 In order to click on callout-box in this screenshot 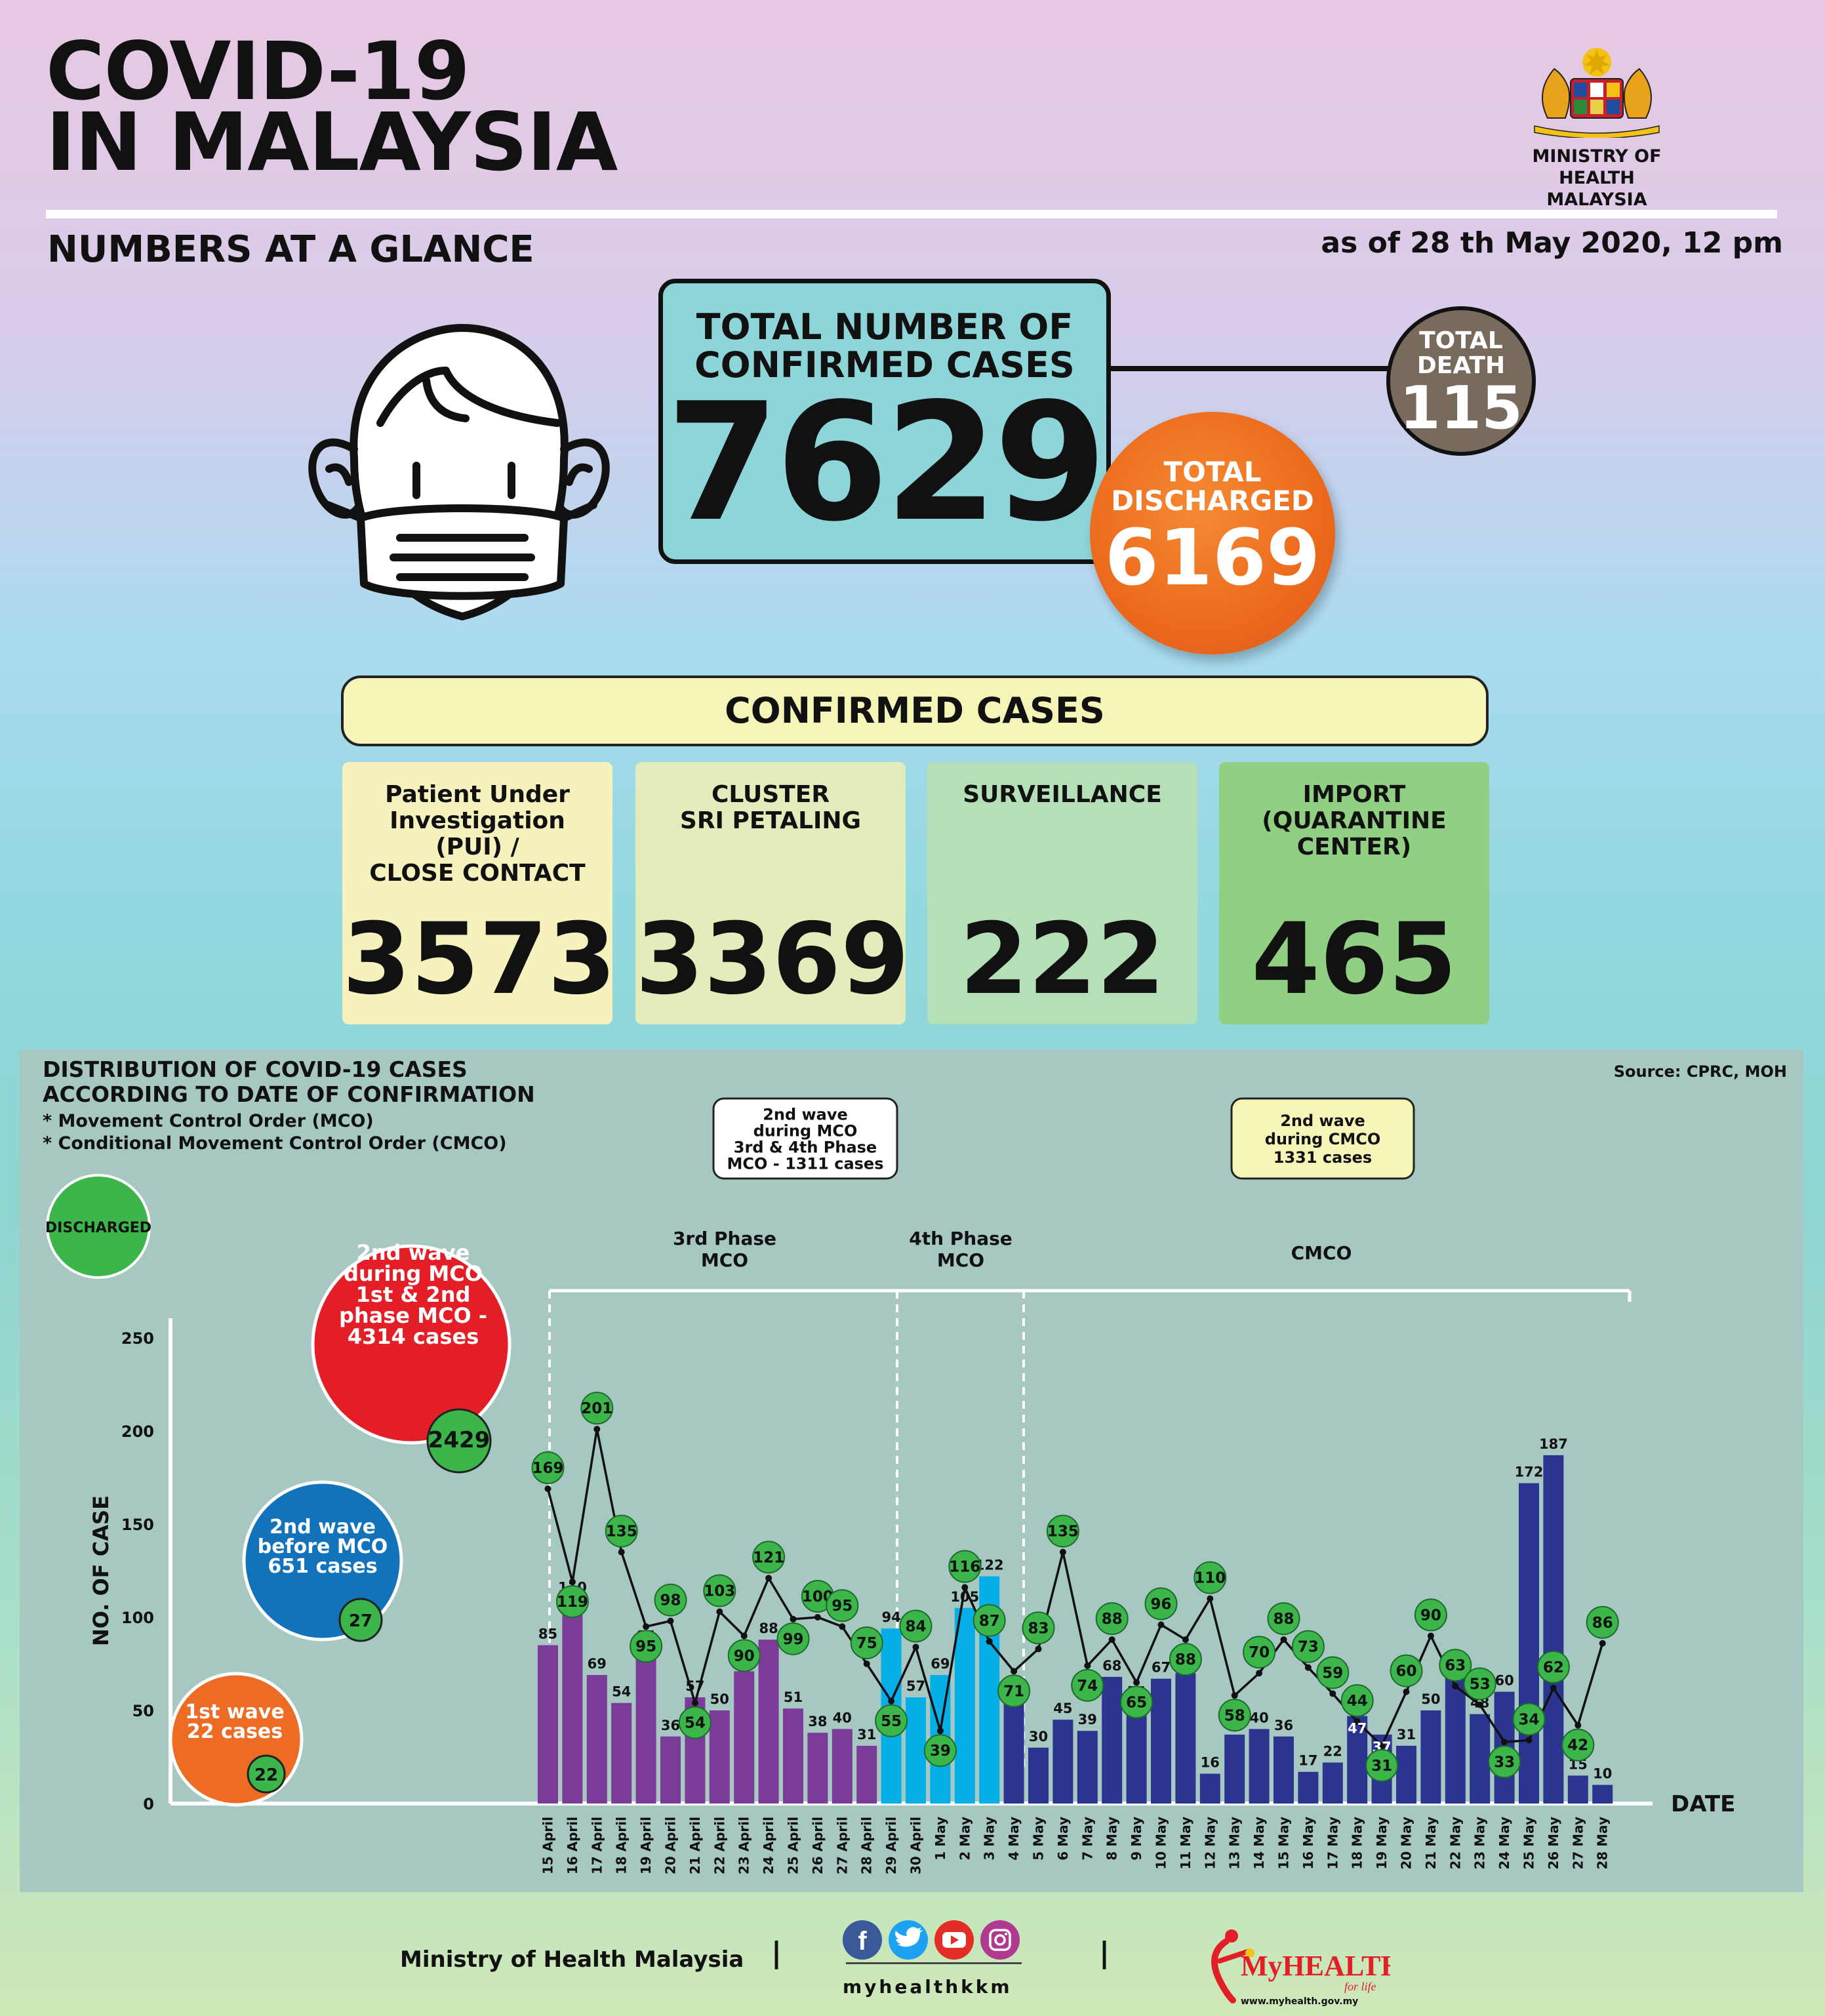, I will do `click(1322, 1138)`.